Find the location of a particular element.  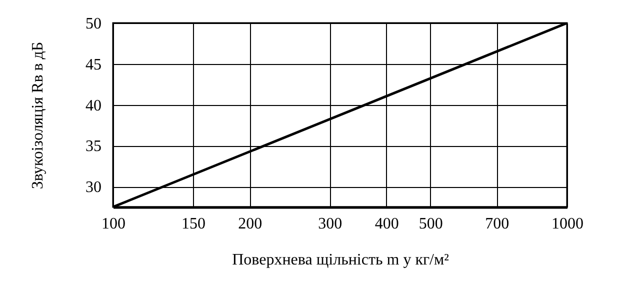

x-tick-label: 700 is located at coordinates (497, 224).